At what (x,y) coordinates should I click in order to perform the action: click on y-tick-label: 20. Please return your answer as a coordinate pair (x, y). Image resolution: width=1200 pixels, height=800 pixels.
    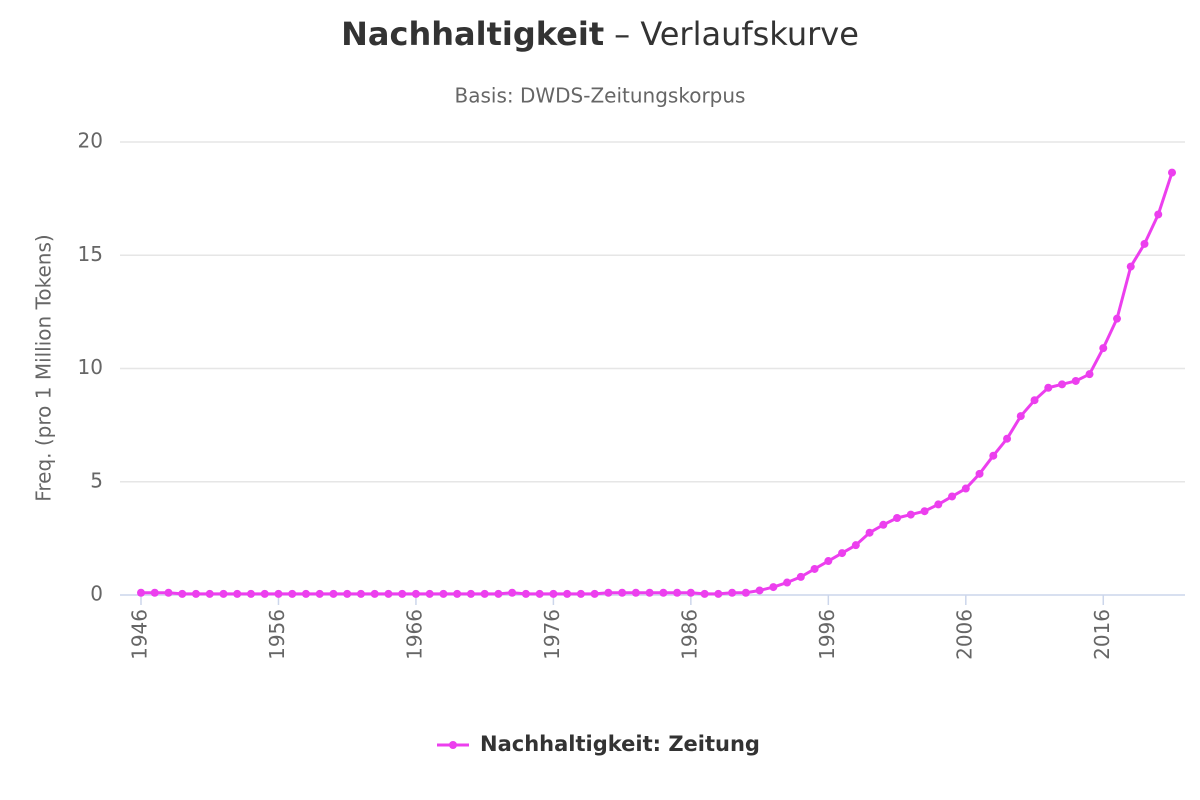
    Looking at the image, I should click on (90, 141).